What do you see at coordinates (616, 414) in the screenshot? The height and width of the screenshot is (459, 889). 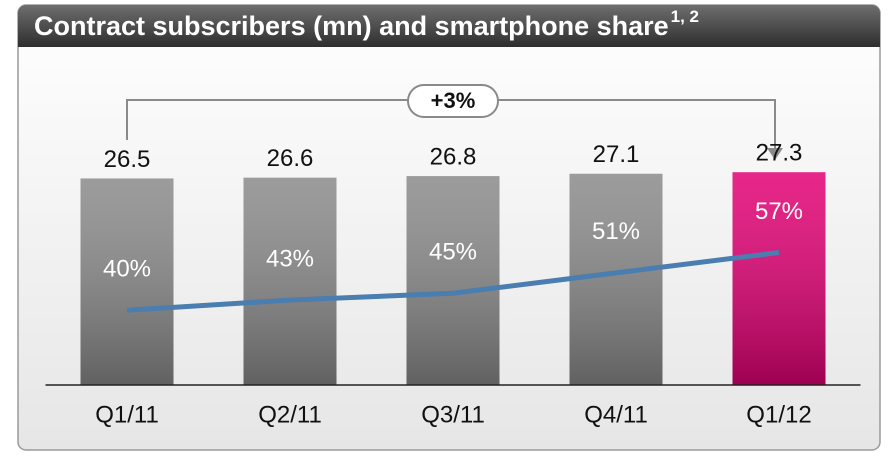 I see `x-tick-label: Q4/11` at bounding box center [616, 414].